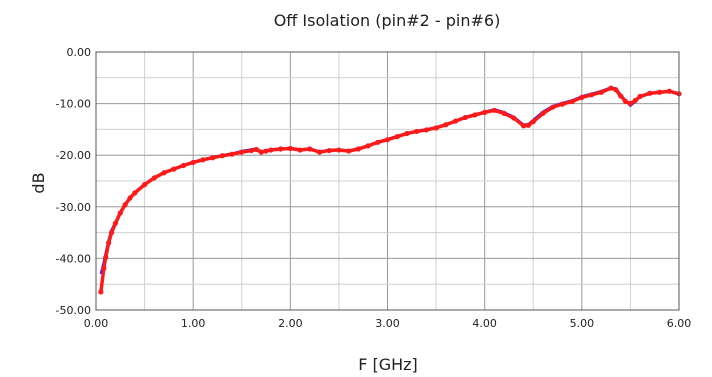  I want to click on y-tick-label: 0.00, so click(79, 52).